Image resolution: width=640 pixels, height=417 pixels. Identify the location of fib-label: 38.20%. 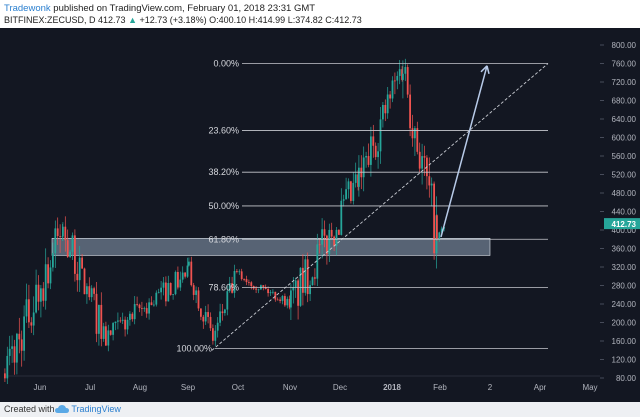
(223, 172).